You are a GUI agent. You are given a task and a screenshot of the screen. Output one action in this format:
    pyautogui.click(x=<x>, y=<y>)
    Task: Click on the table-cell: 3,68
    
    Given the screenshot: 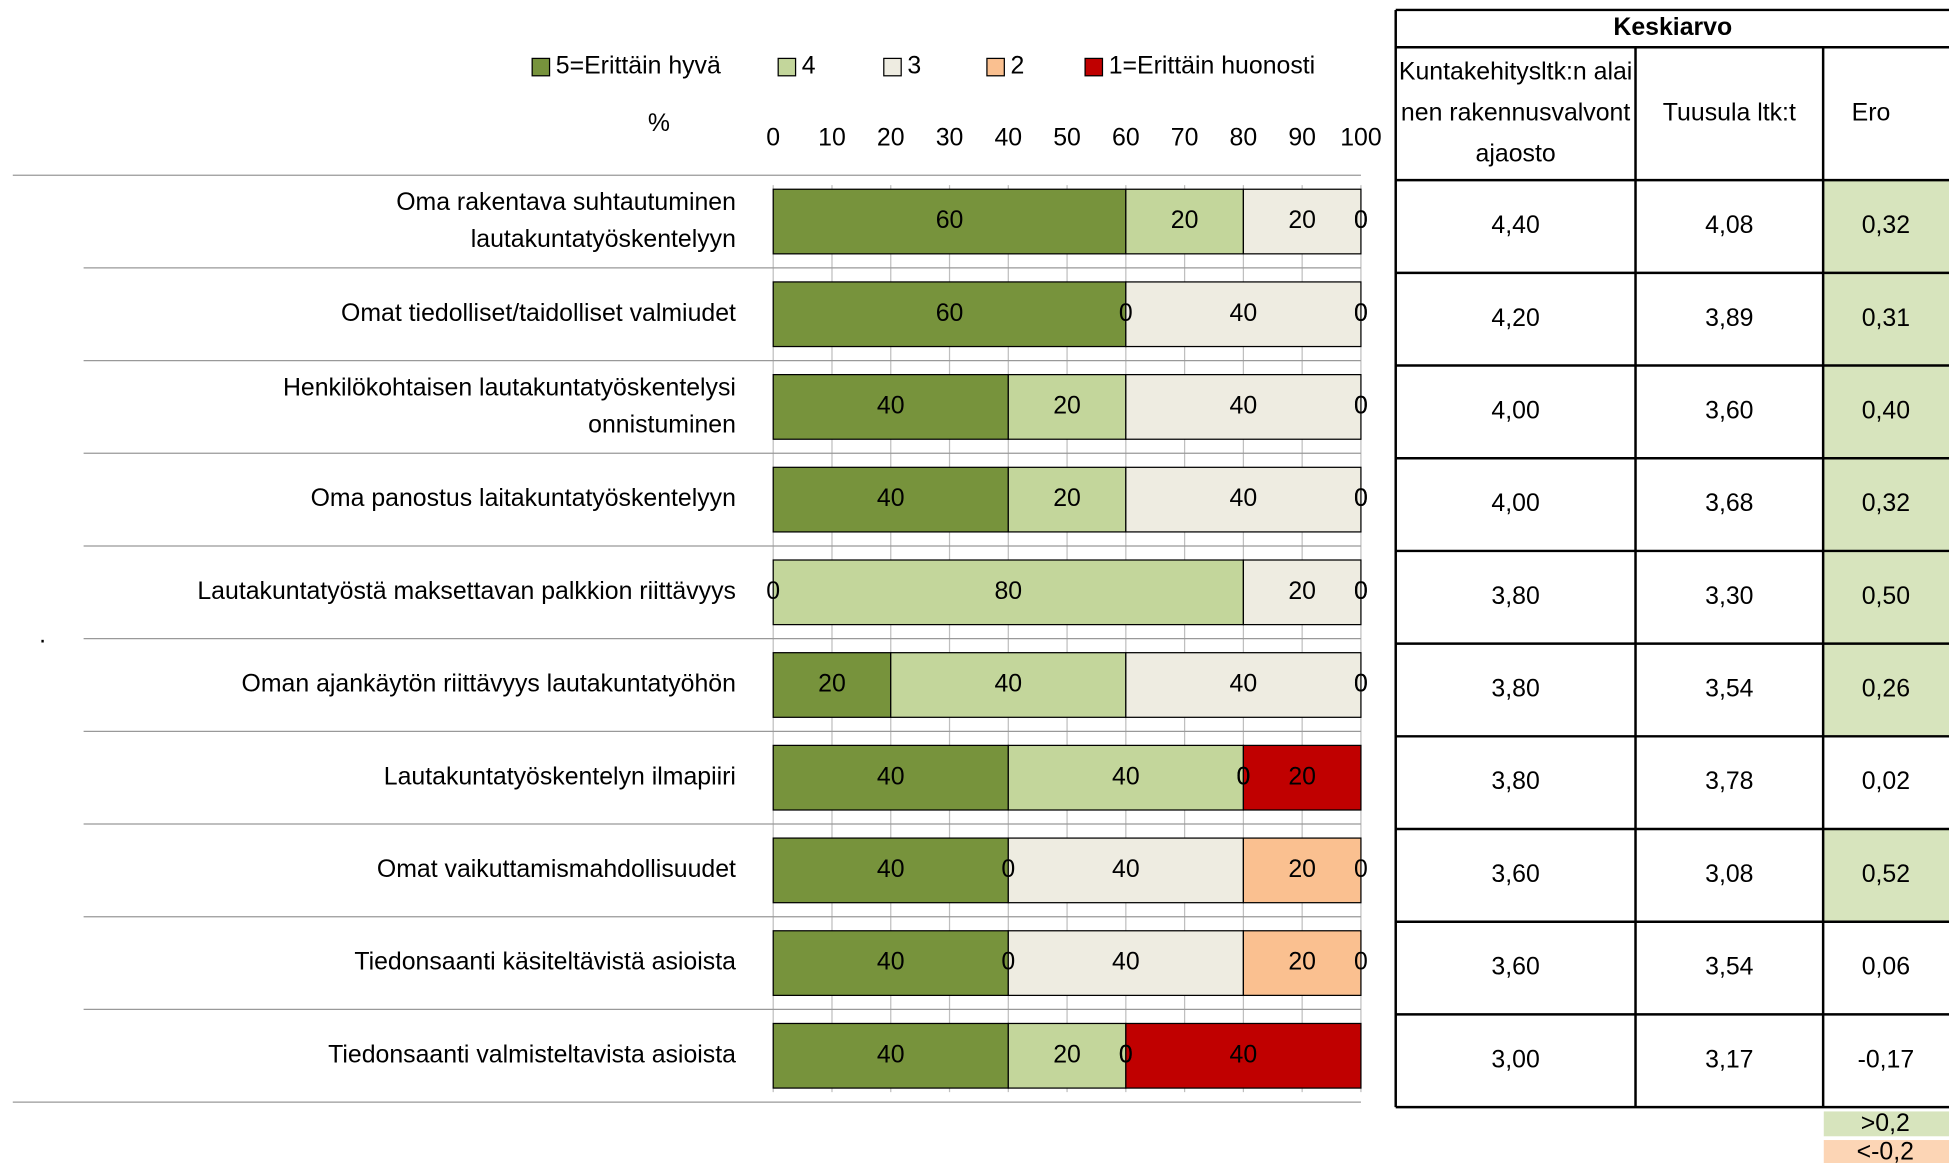 What is the action you would take?
    pyautogui.click(x=1729, y=503)
    